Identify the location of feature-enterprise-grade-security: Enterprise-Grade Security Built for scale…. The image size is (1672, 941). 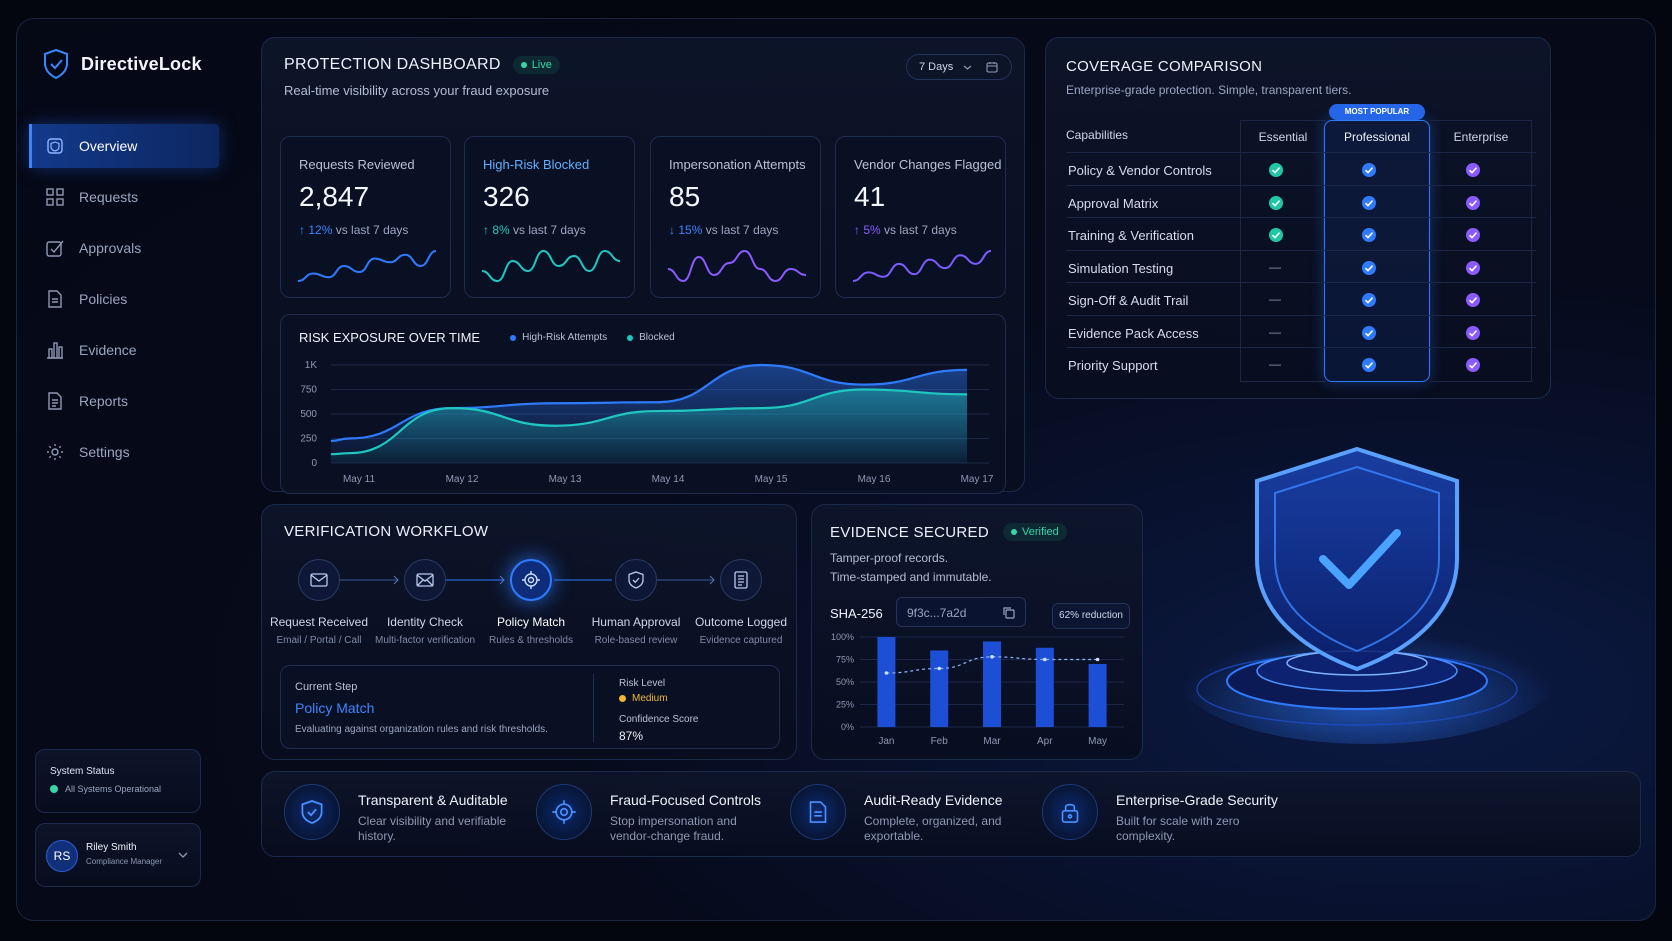
(1160, 814).